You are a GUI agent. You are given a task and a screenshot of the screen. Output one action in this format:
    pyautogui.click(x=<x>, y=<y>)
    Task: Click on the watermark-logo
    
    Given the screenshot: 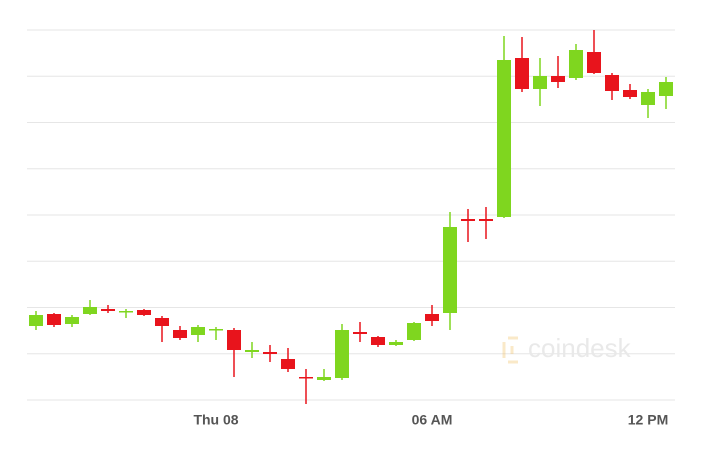 What is the action you would take?
    pyautogui.click(x=510, y=350)
    